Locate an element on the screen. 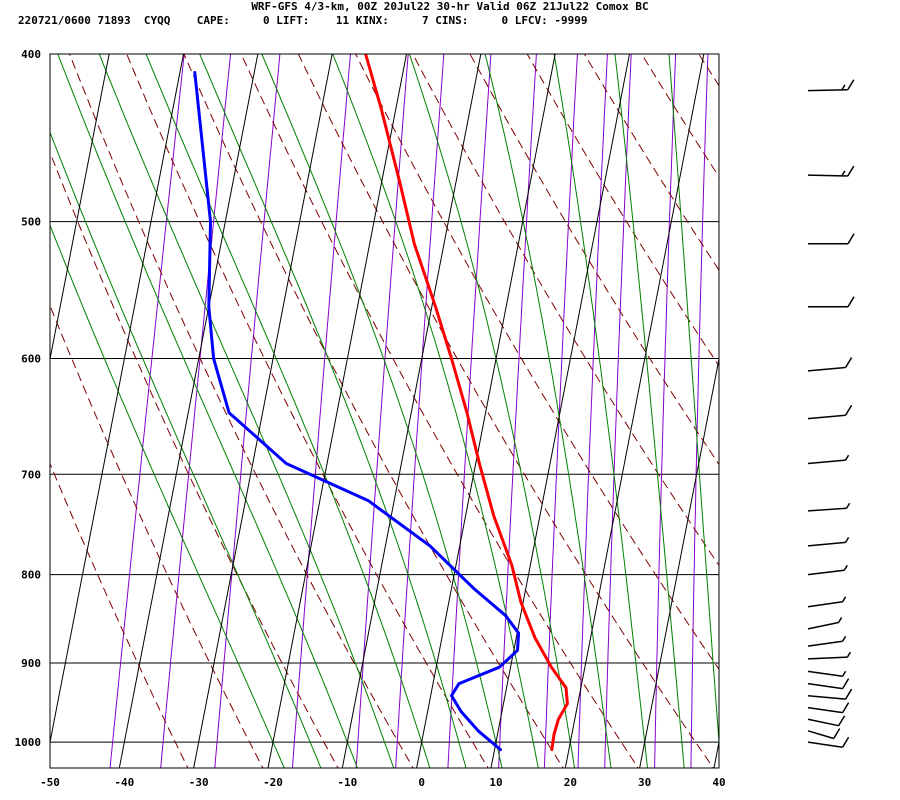  y-tick-label-800: 800 is located at coordinates (31, 575).